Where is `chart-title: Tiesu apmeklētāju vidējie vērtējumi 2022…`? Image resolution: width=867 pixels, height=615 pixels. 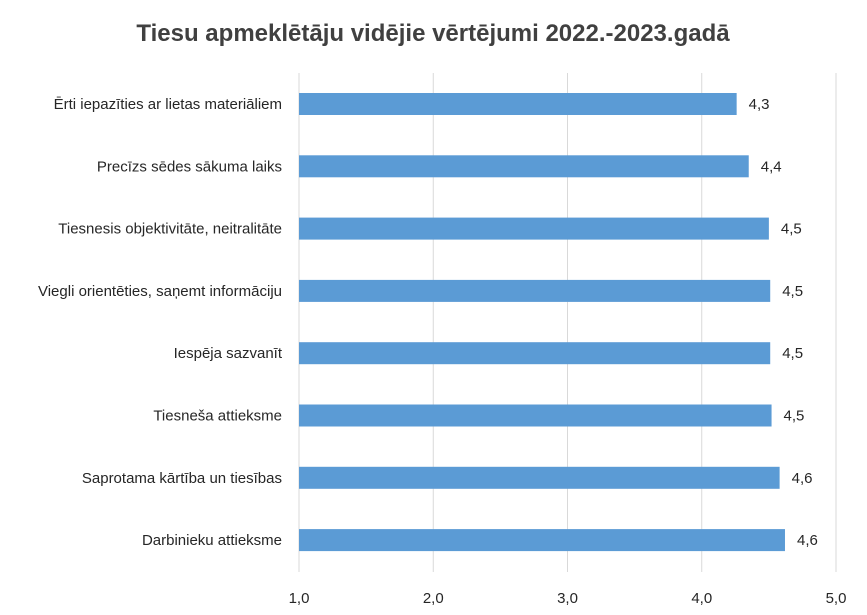 chart-title: Tiesu apmeklētāju vidējie vērtējumi 2022… is located at coordinates (433, 33).